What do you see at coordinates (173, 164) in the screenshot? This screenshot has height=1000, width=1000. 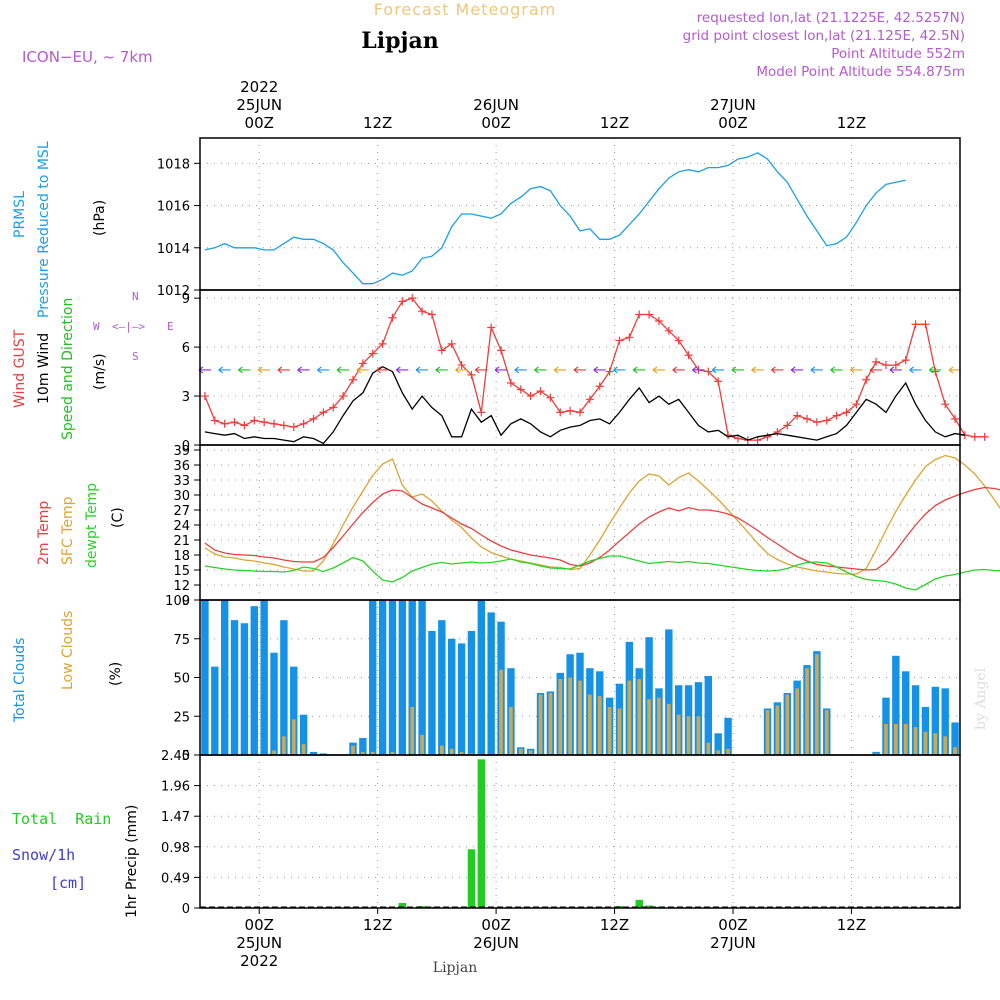 I see `ytick-label-pressure: 1018` at bounding box center [173, 164].